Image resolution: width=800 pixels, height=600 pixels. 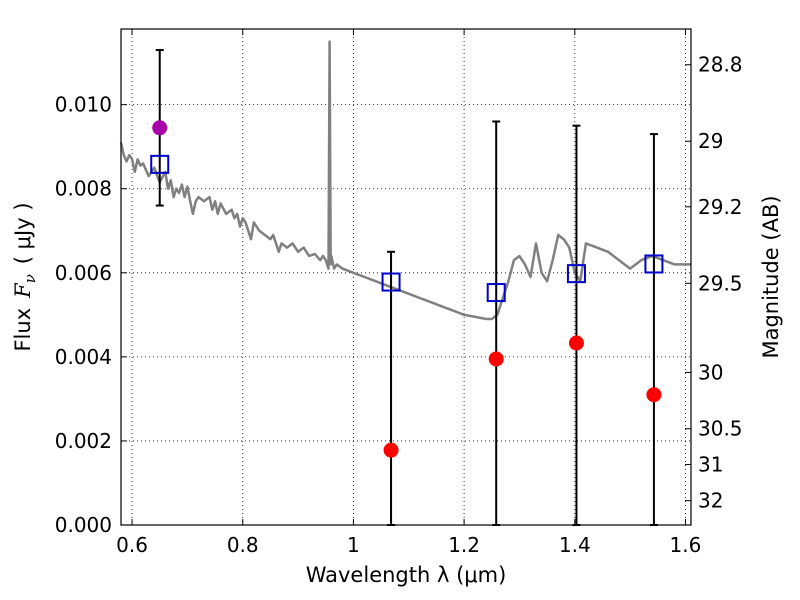 What do you see at coordinates (83, 441) in the screenshot?
I see `y-tick-label: 0.002` at bounding box center [83, 441].